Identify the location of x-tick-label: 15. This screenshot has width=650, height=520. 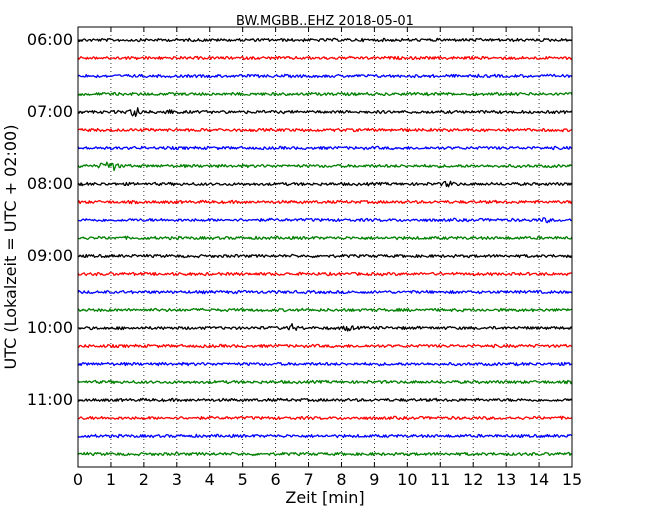
(572, 479).